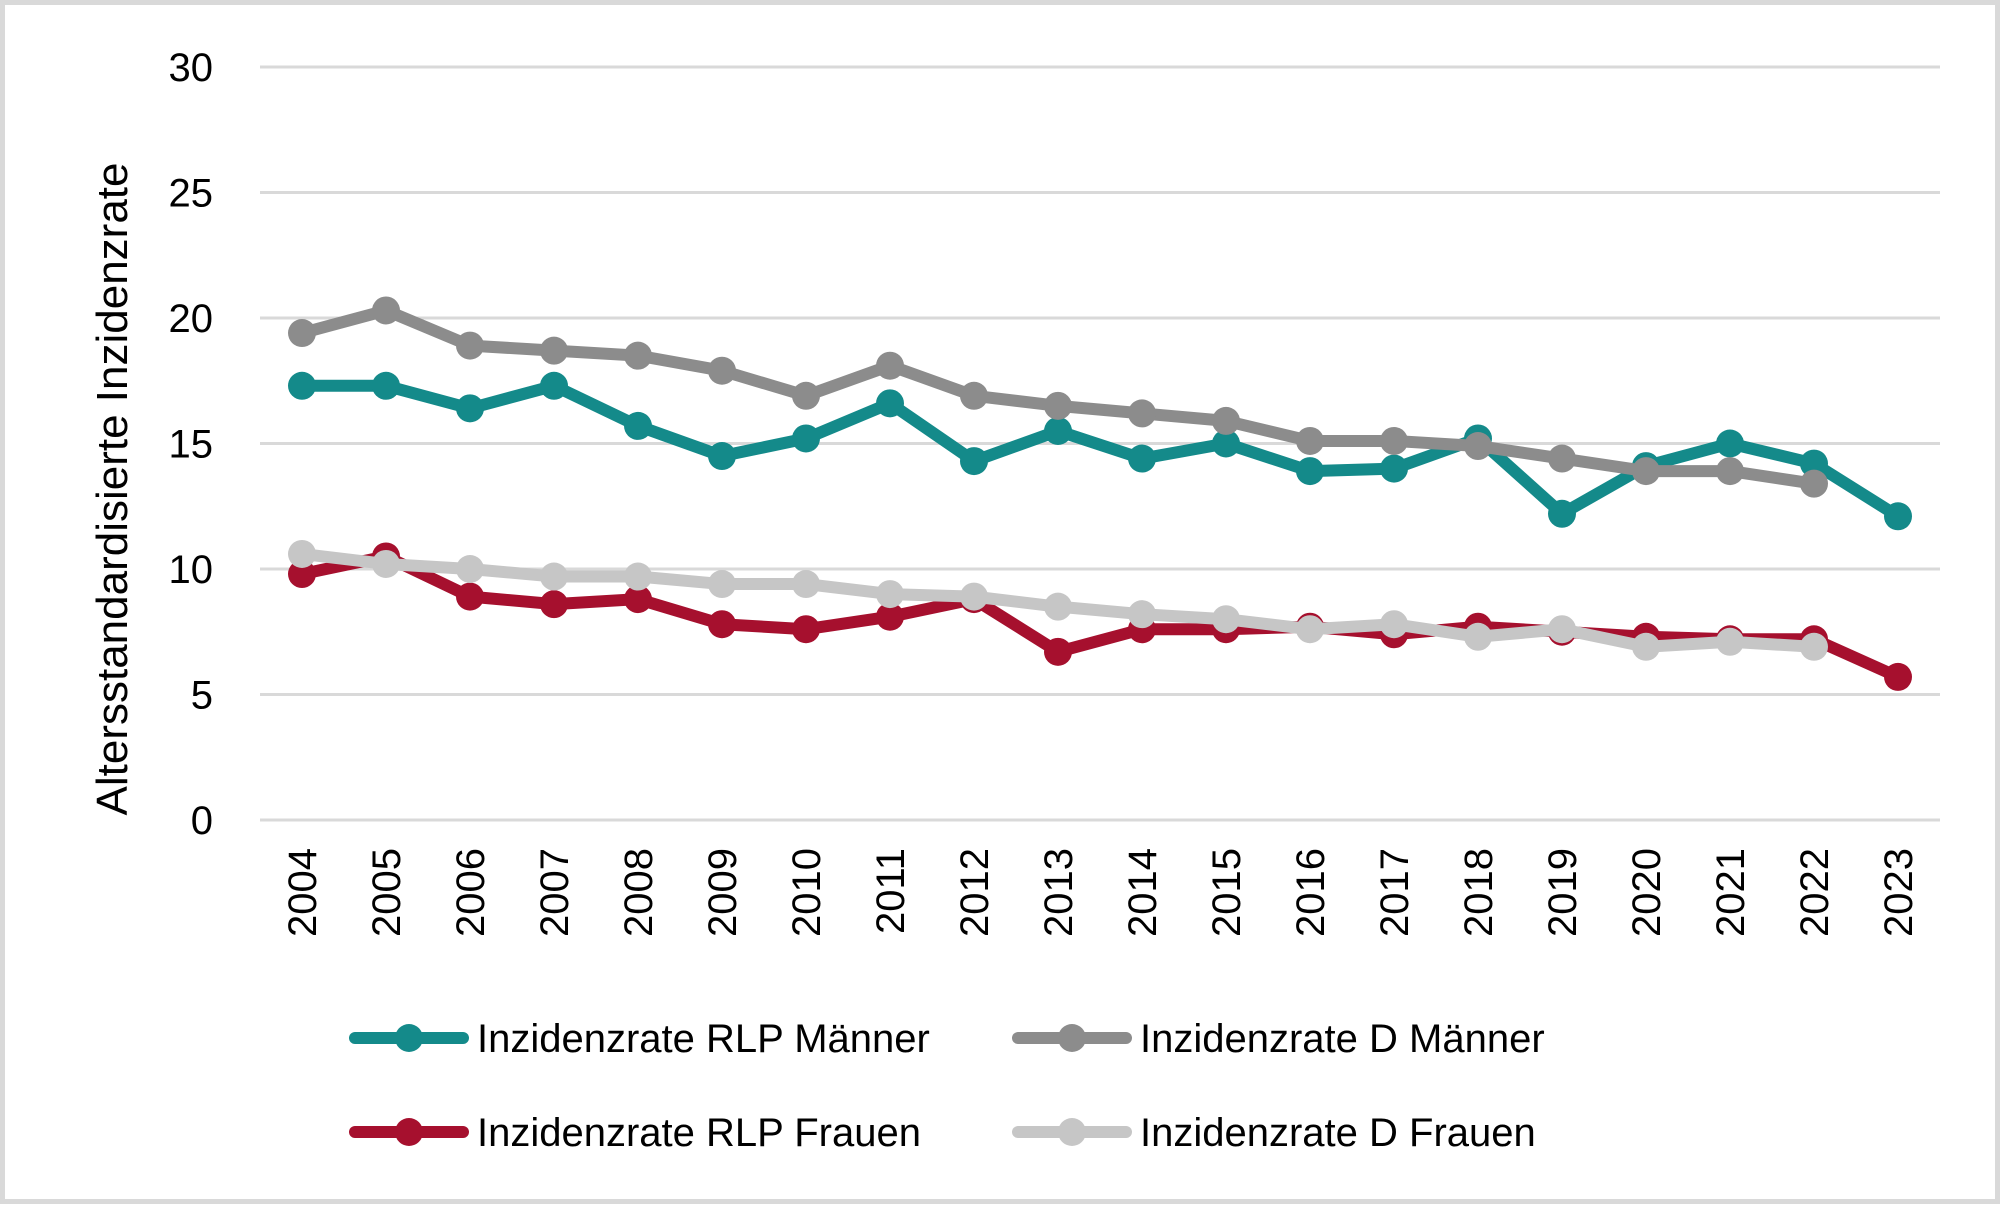 Image resolution: width=2000 pixels, height=1209 pixels. What do you see at coordinates (807, 892) in the screenshot?
I see `x-tick-label: 2010` at bounding box center [807, 892].